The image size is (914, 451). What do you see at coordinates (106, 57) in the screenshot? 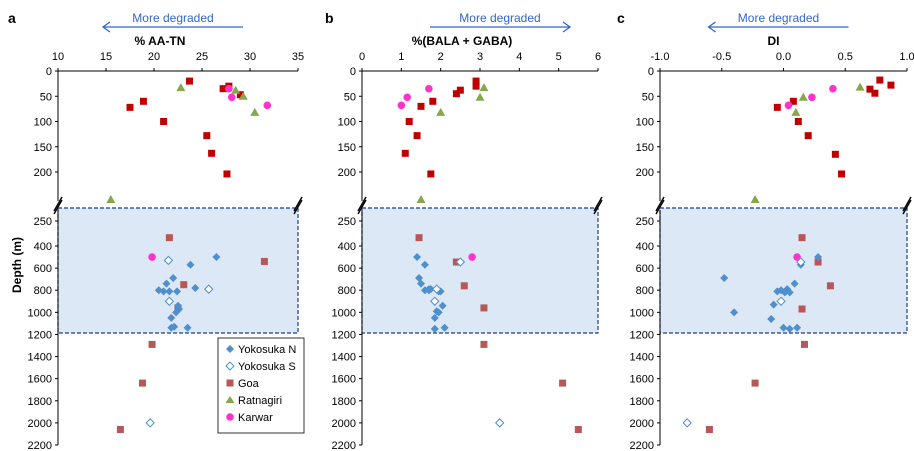
I see `x-tick-label: 15` at bounding box center [106, 57].